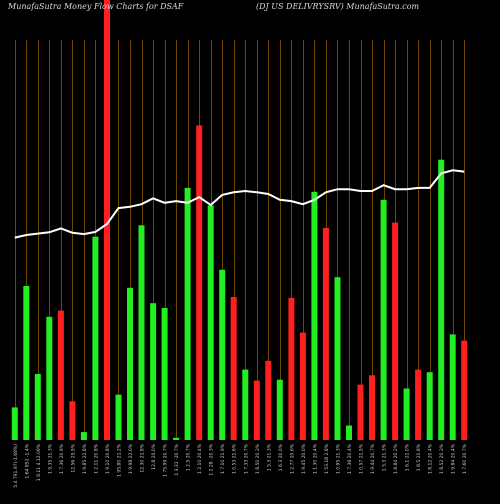 The width and height of the screenshot is (500, 504). I want to click on category-label: 1 8.50 20.3%, so click(258, 458).